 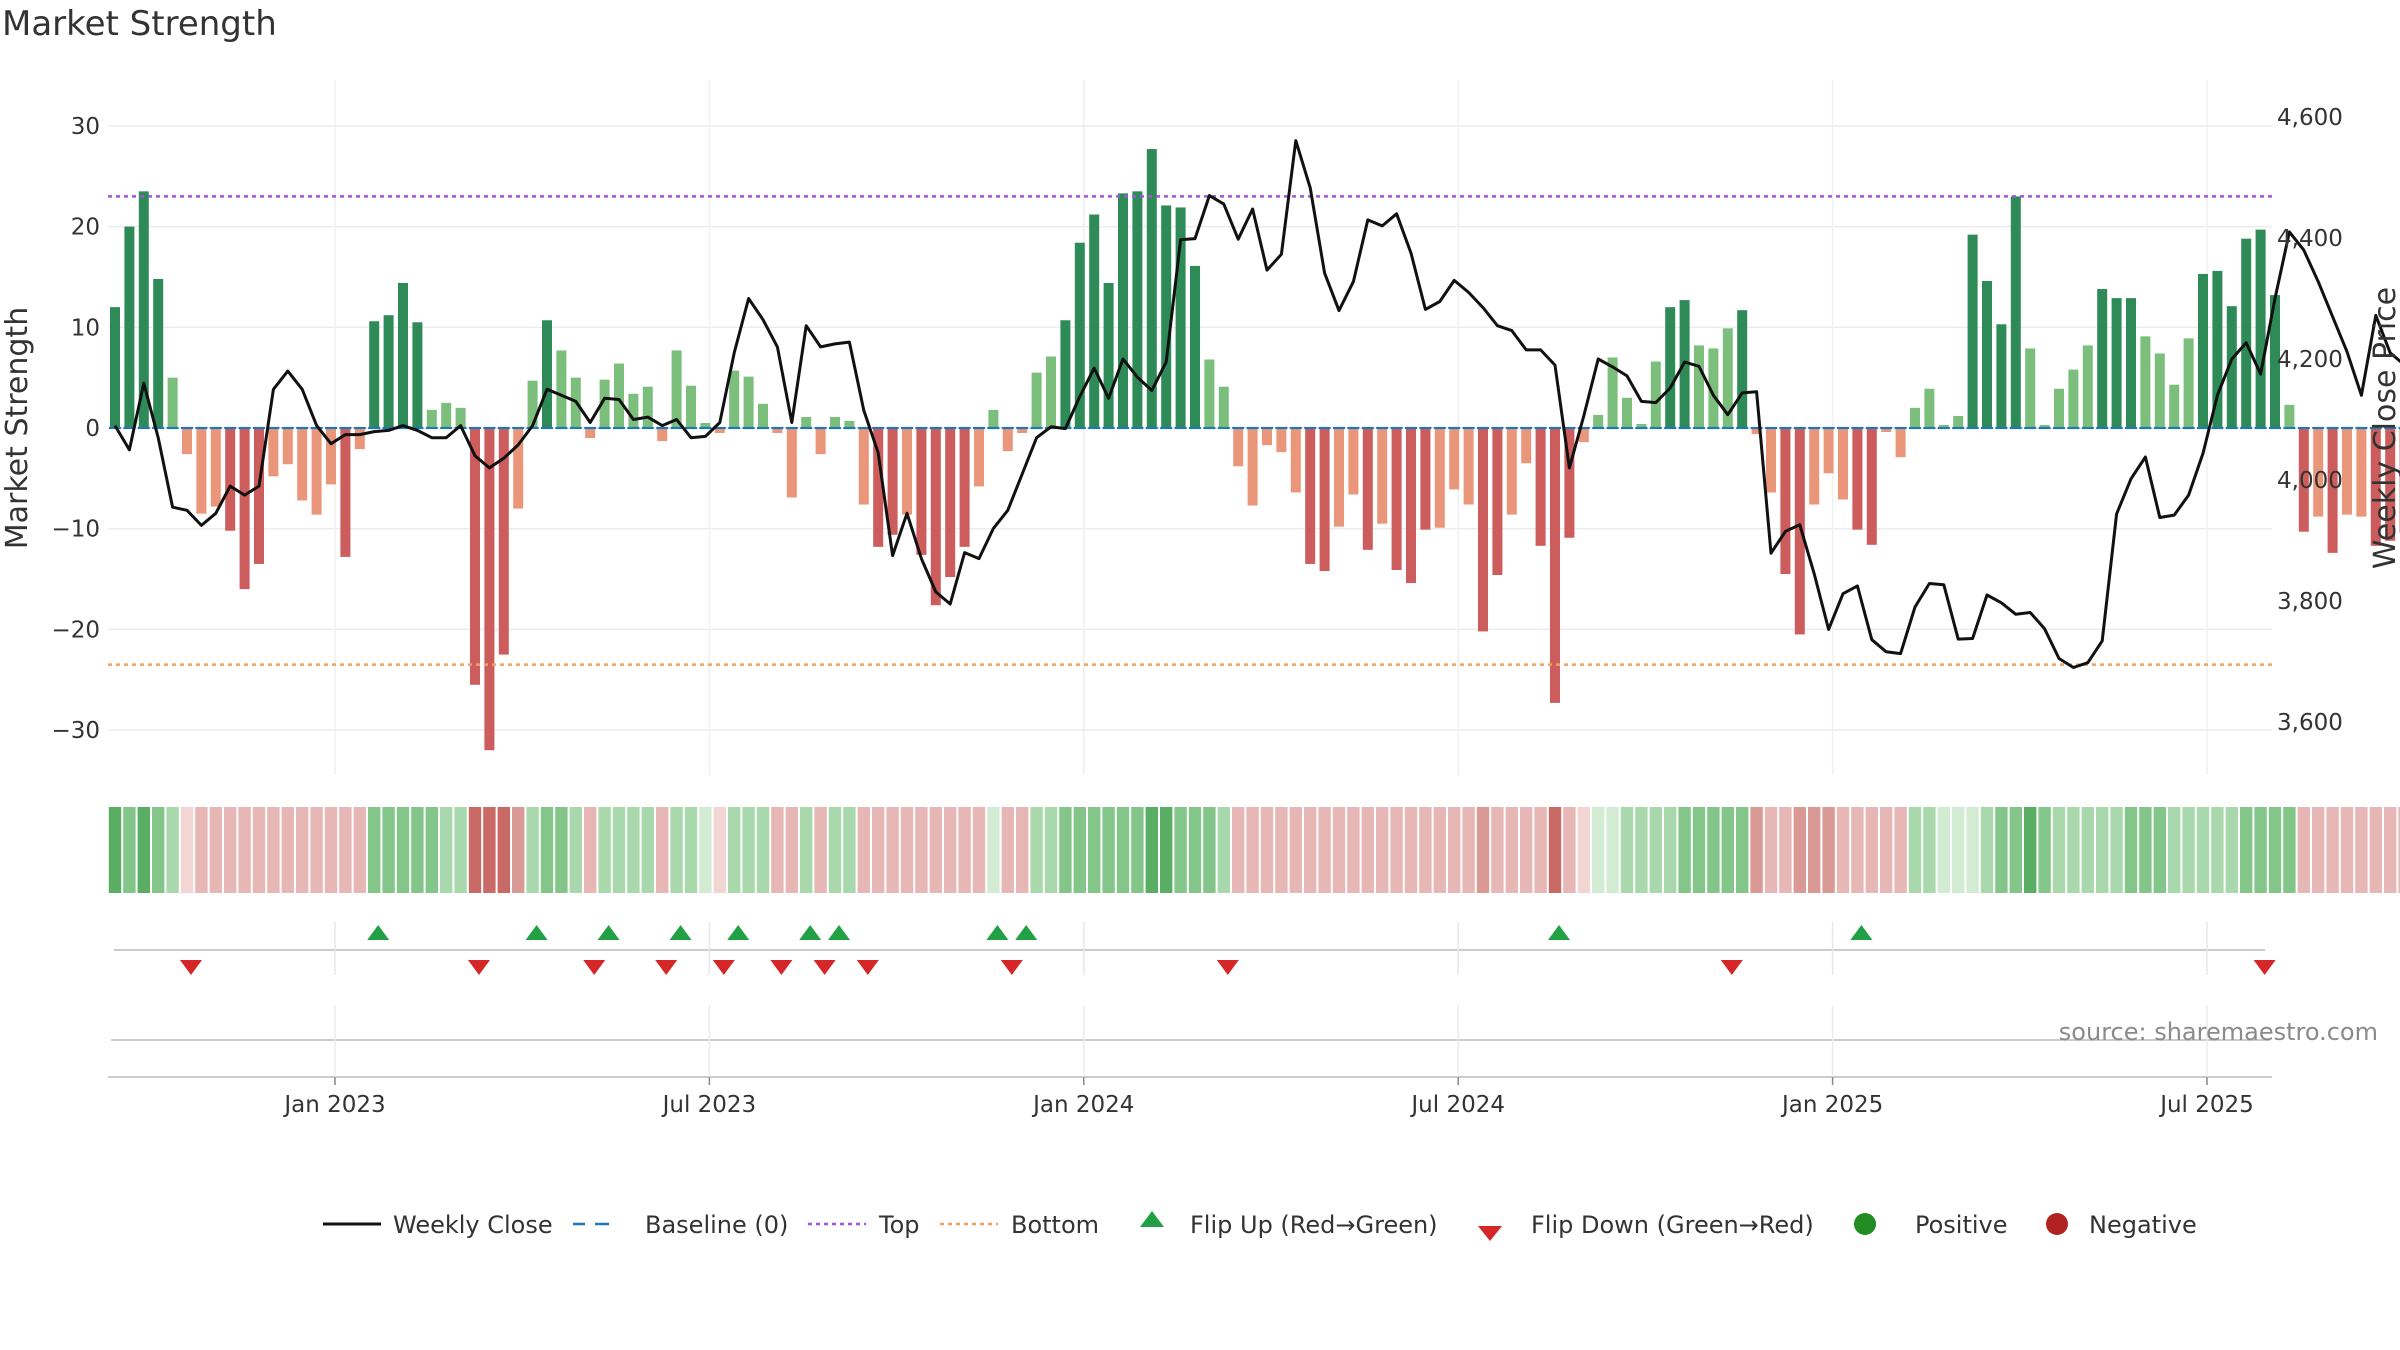 What do you see at coordinates (1254, 850) in the screenshot?
I see `strength-heatmap-strip` at bounding box center [1254, 850].